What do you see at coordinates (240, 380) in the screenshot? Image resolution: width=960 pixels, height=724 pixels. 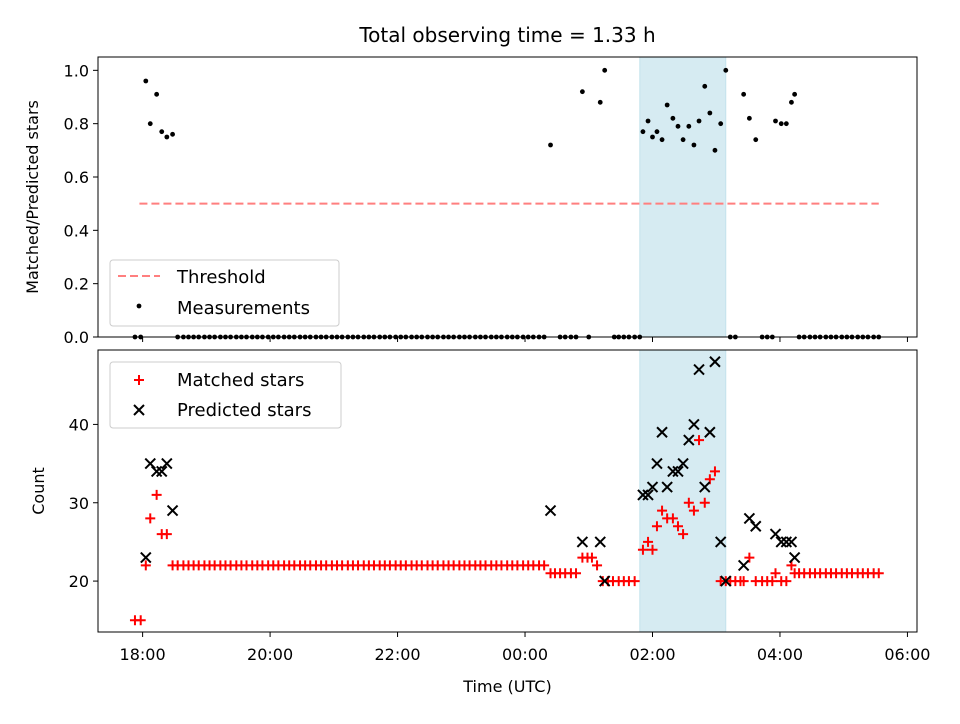 I see `legend-matched-label: Matched stars` at bounding box center [240, 380].